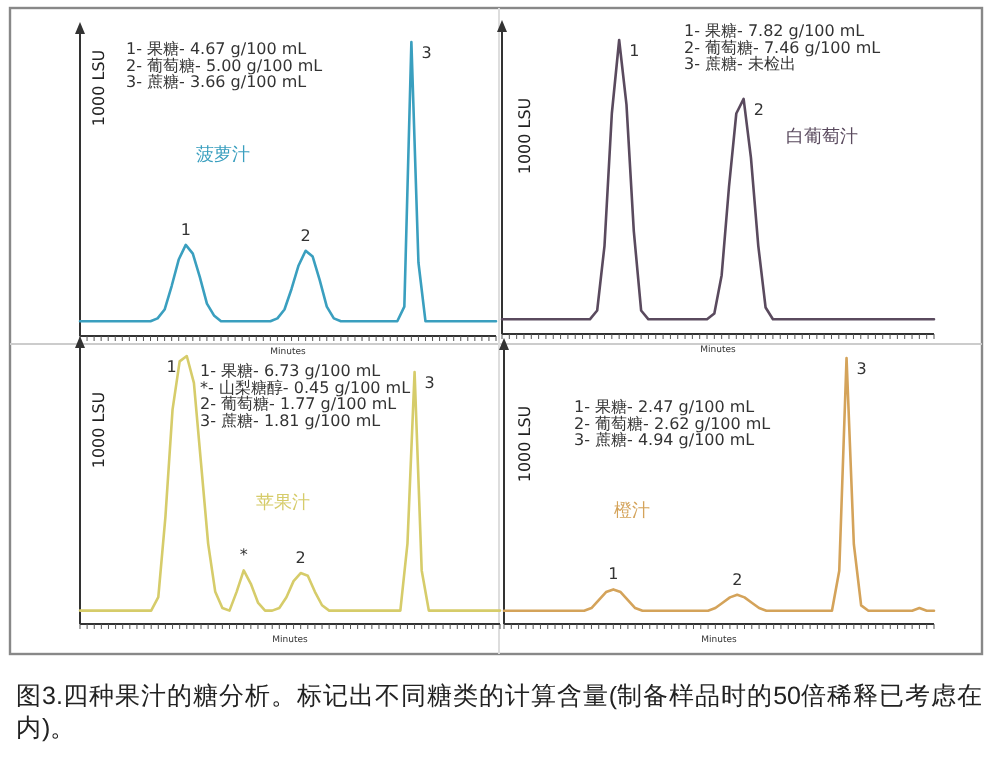 The image size is (1000, 774). What do you see at coordinates (283, 503) in the screenshot?
I see `text: 苹果汁` at bounding box center [283, 503].